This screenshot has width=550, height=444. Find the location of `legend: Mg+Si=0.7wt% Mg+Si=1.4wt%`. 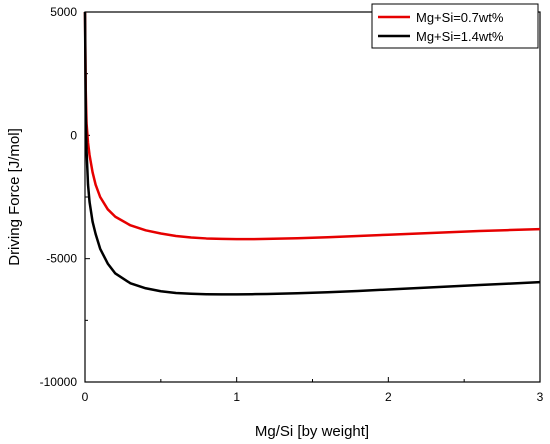

legend: Mg+Si=0.7wt% Mg+Si=1.4wt% is located at coordinates (455, 26).